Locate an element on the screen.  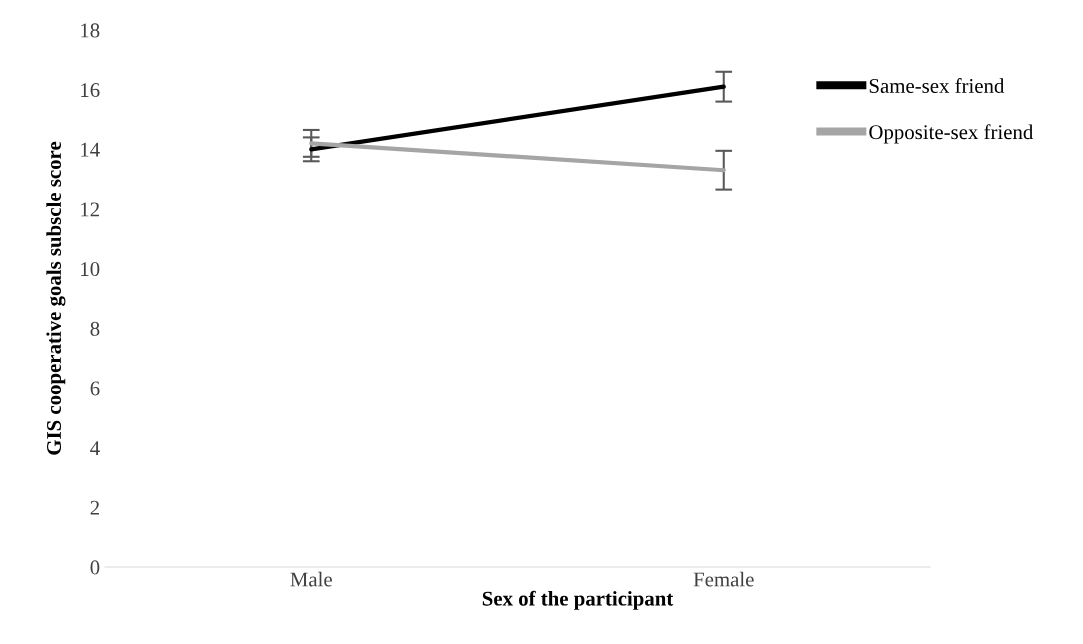
y-tick-label: 16 is located at coordinates (90, 90).